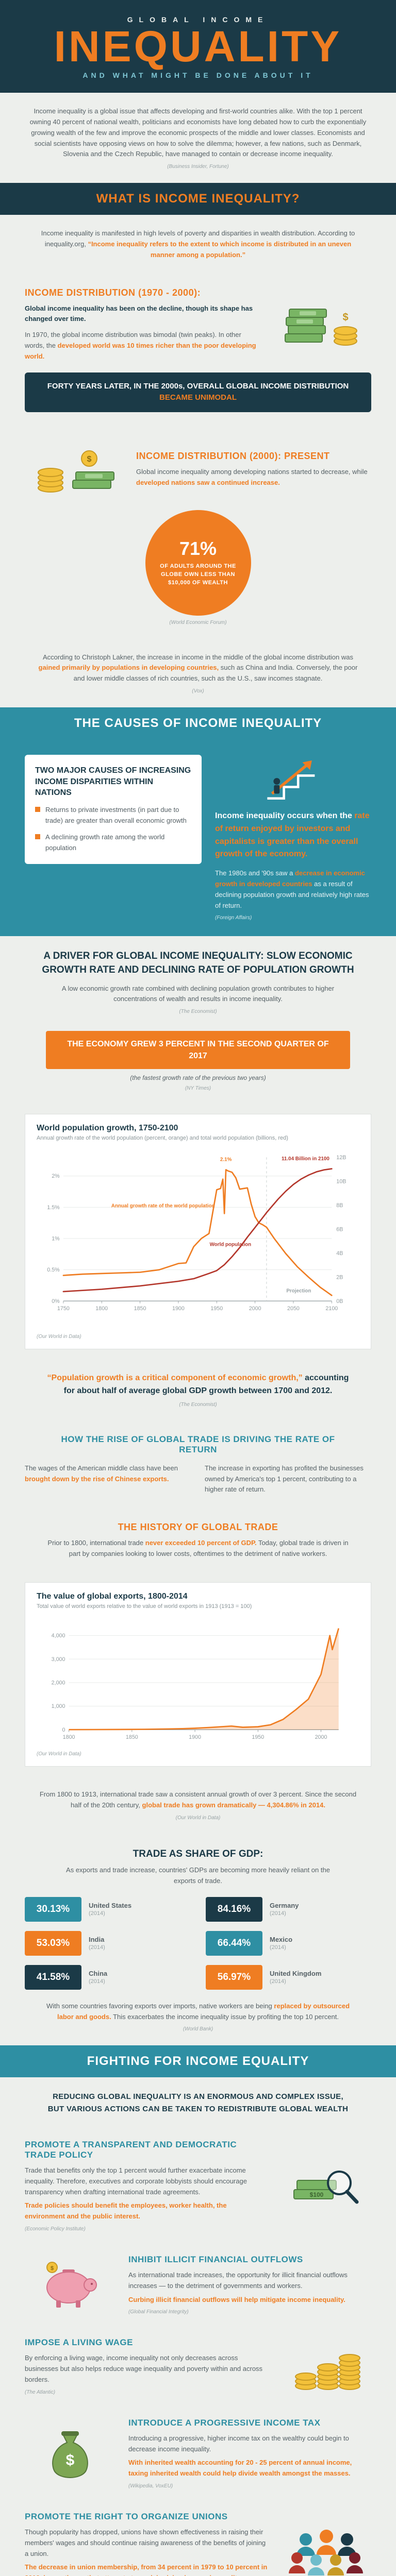 Image resolution: width=396 pixels, height=2576 pixels. I want to click on money-bag-icon: $, so click(70, 2453).